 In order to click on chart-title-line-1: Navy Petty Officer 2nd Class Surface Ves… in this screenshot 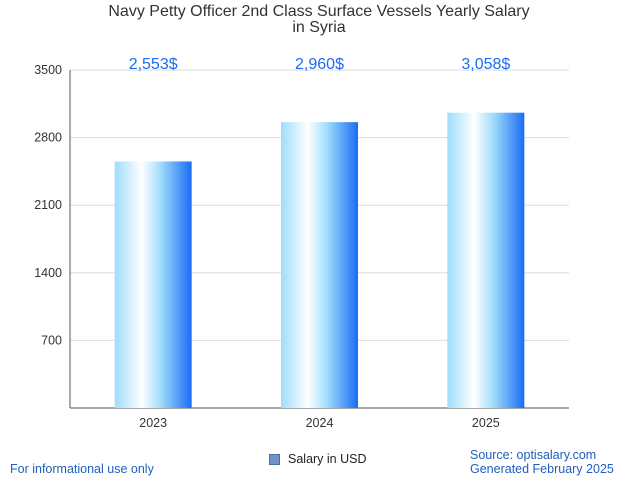, I will do `click(319, 11)`.